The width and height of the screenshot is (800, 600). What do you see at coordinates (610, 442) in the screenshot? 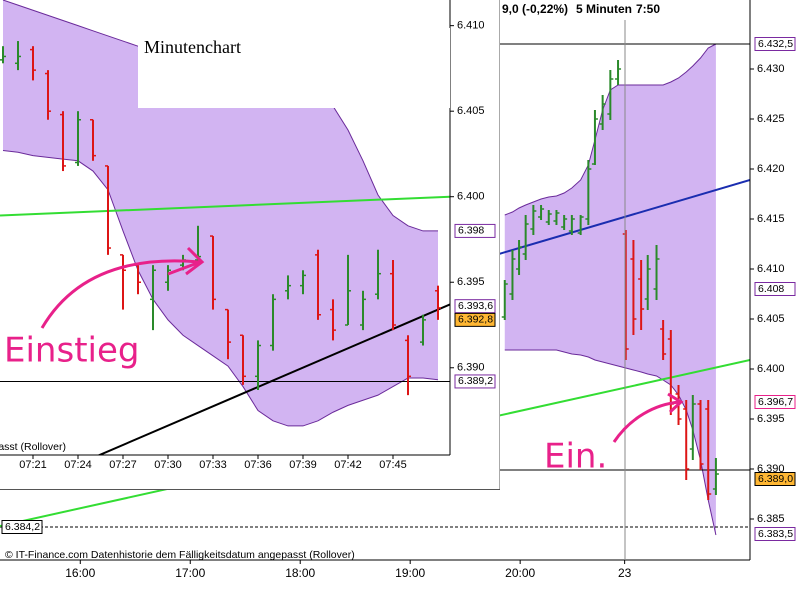
I see `band-lower` at bounding box center [610, 442].